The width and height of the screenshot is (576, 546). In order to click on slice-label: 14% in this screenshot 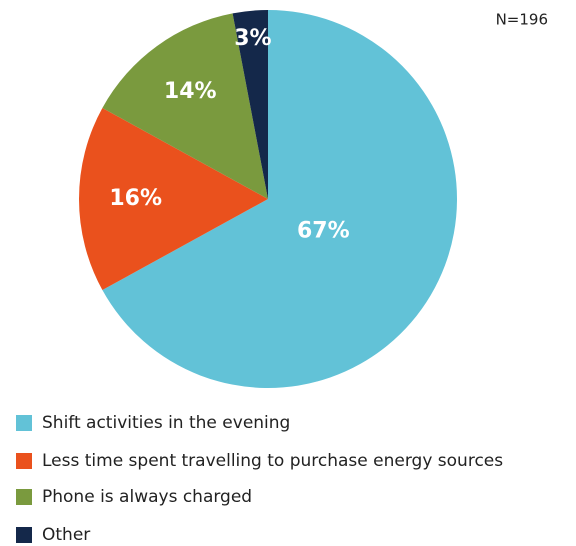, I will do `click(190, 91)`.